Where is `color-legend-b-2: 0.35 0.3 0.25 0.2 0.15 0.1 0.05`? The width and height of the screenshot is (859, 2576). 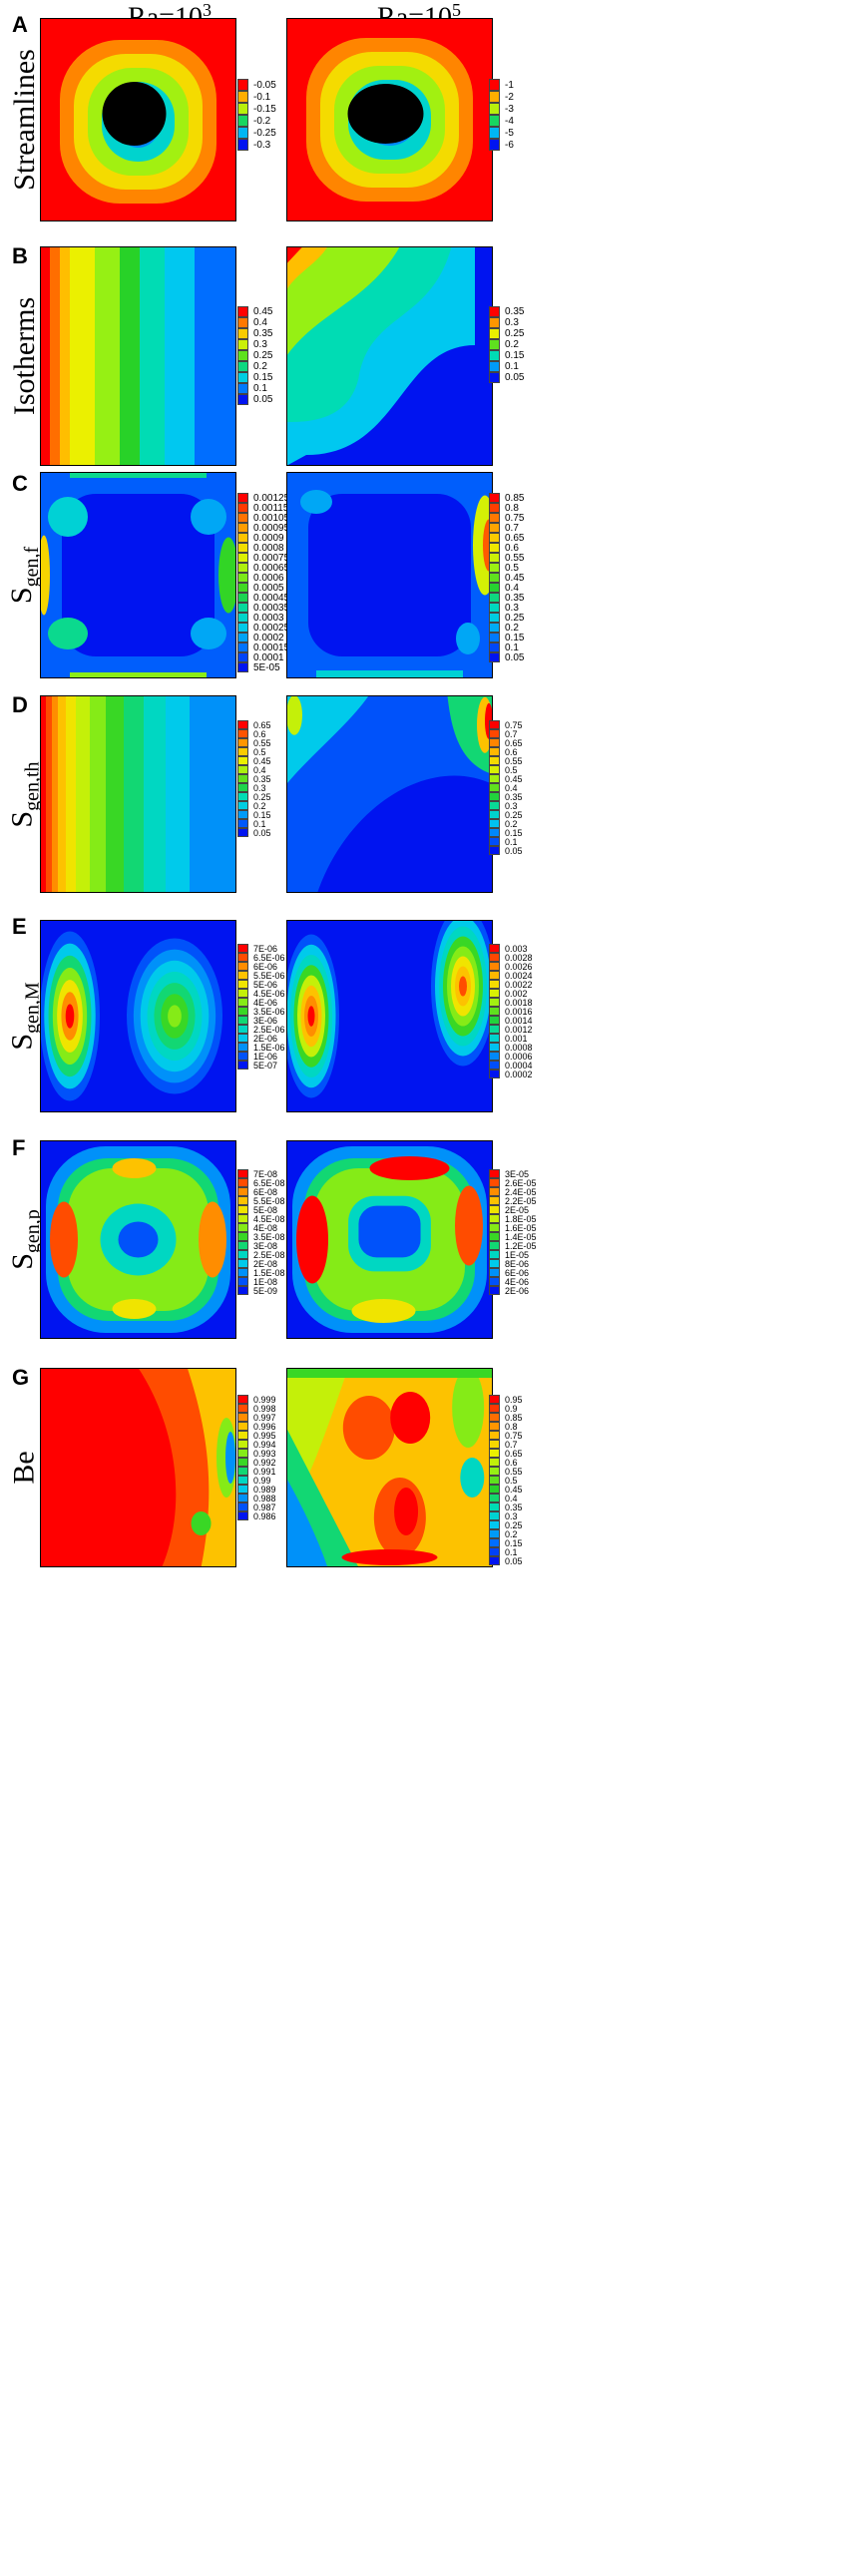
color-legend-b-2: 0.35 0.3 0.25 0.2 0.15 0.1 0.05 is located at coordinates (506, 344).